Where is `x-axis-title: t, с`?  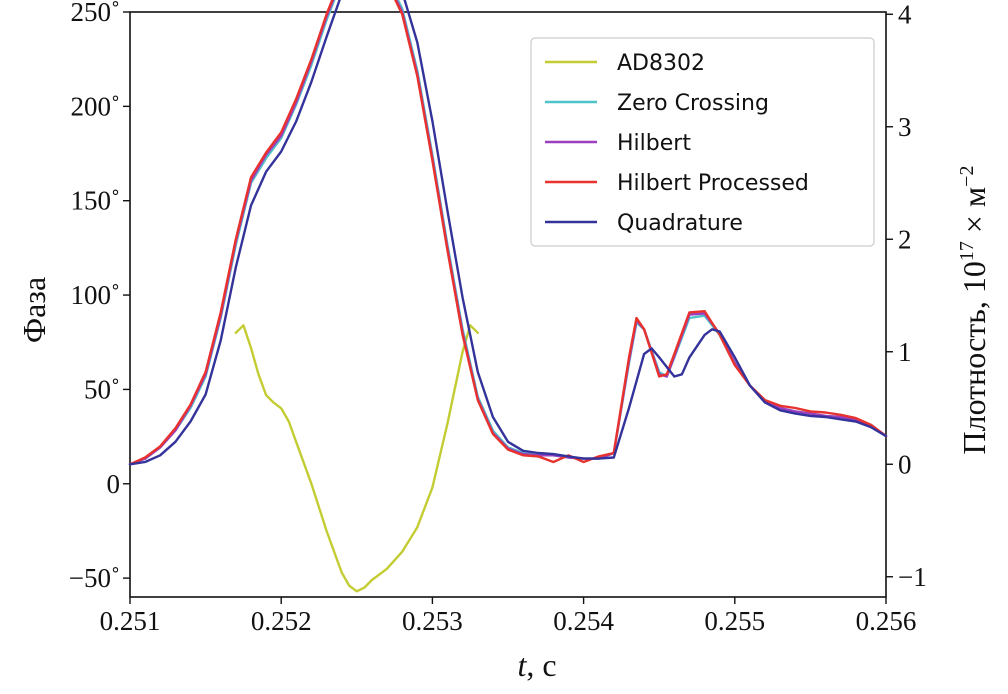 x-axis-title: t, с is located at coordinates (536, 665).